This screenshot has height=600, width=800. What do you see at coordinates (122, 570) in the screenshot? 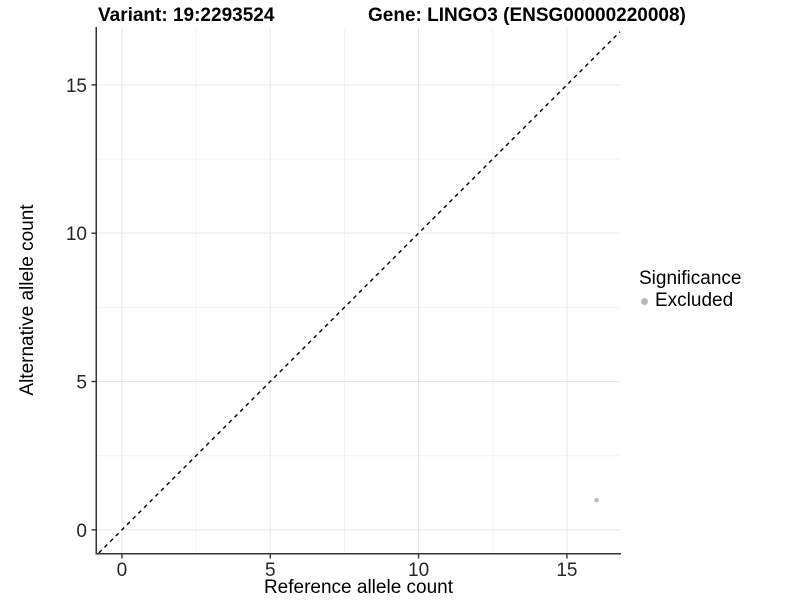
I see `x-tick-label: 0` at bounding box center [122, 570].